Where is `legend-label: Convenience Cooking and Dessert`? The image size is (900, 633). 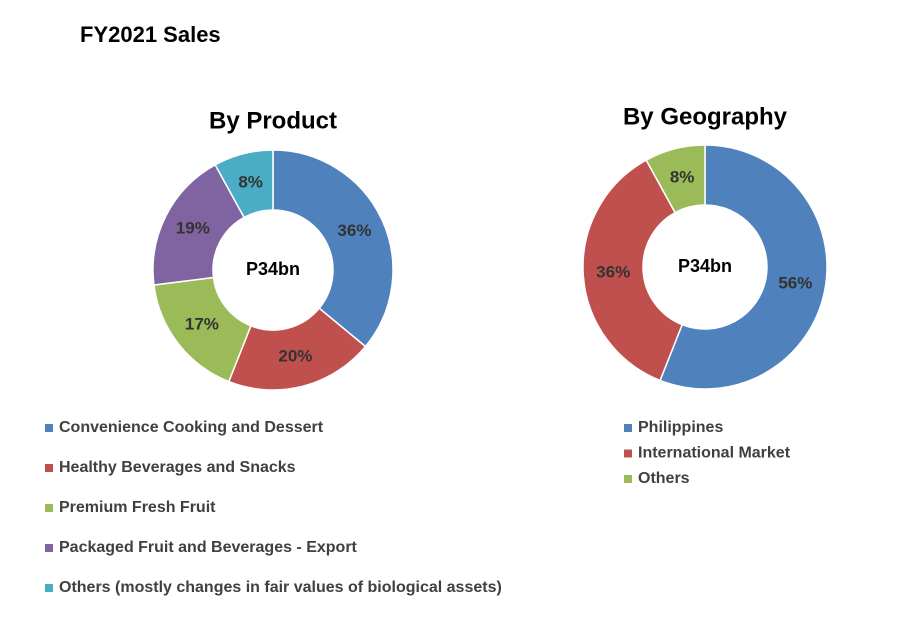
legend-label: Convenience Cooking and Dessert is located at coordinates (191, 427).